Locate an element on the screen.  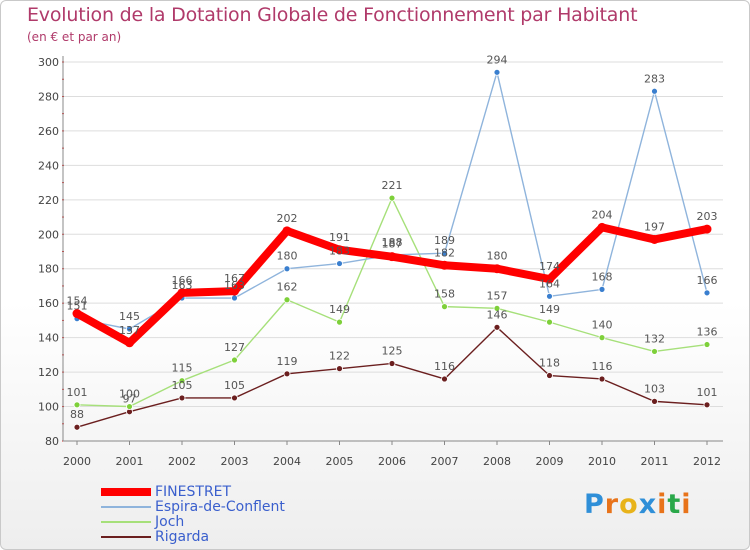
data-label: 154 is located at coordinates (77, 301).